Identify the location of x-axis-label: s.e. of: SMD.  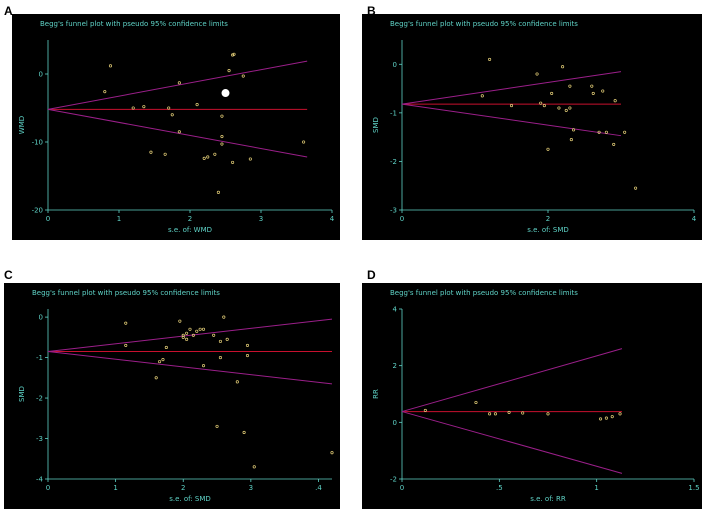
(548, 230).